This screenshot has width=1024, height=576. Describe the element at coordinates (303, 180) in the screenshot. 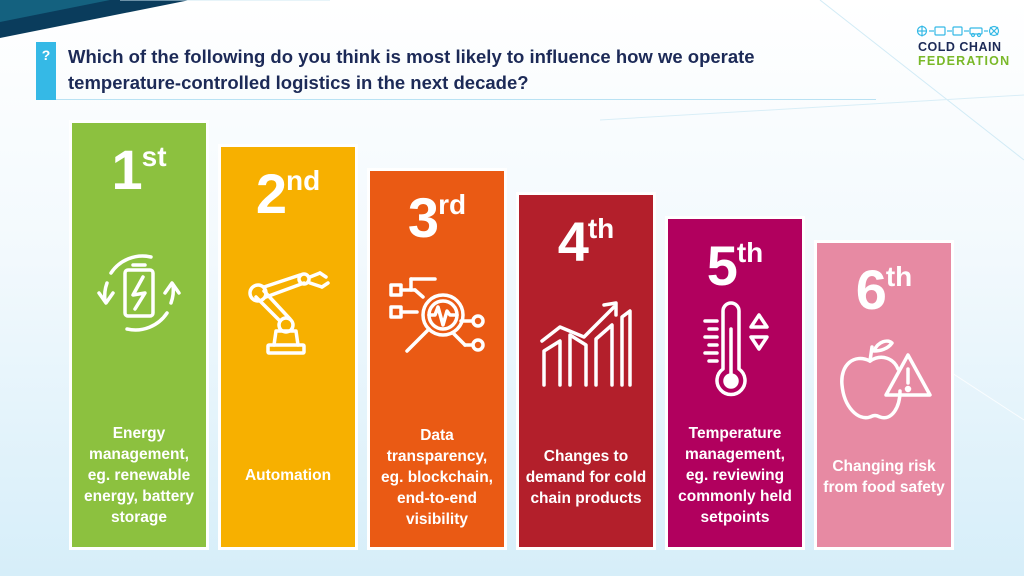

I see `rank-suffix: nd` at that location.